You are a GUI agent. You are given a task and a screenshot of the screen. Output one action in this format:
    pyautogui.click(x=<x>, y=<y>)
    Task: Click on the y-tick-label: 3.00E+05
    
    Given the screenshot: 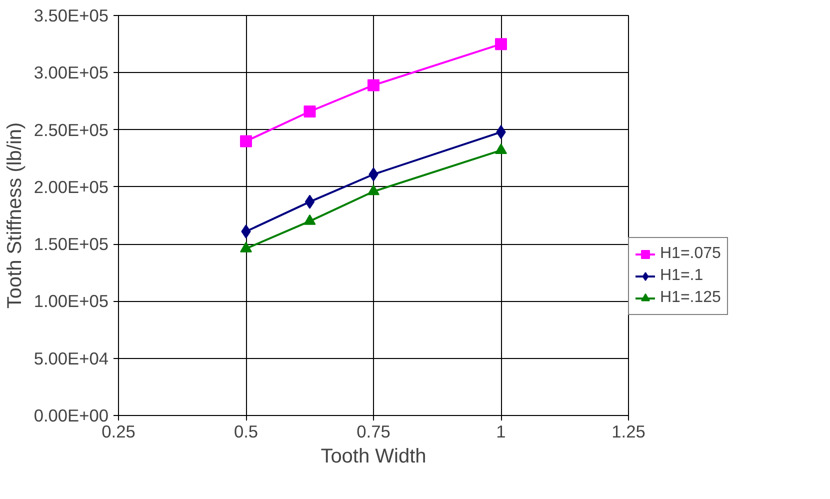 What is the action you would take?
    pyautogui.click(x=71, y=72)
    